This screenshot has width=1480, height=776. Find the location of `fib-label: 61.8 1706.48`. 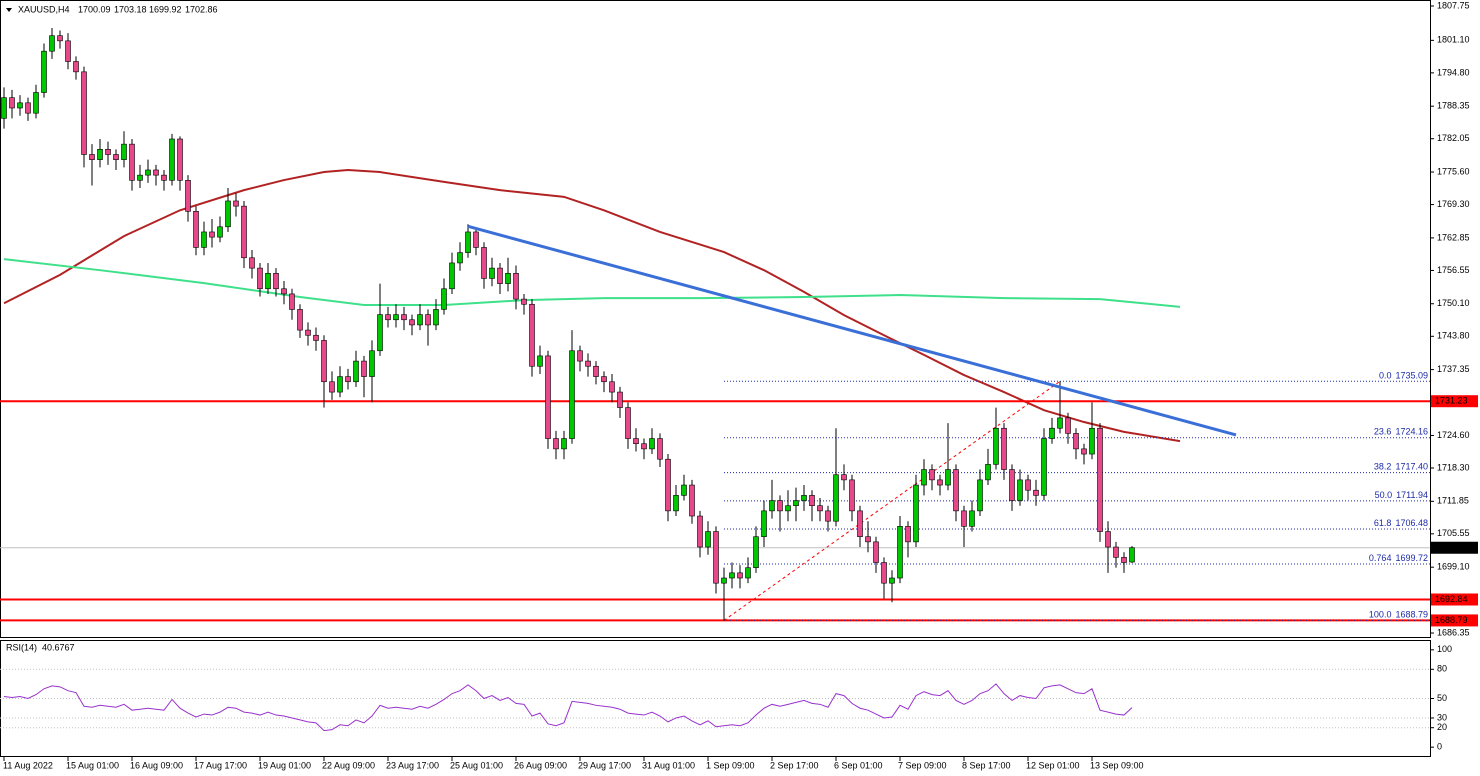

fib-label: 61.8 1706.48 is located at coordinates (1401, 523).